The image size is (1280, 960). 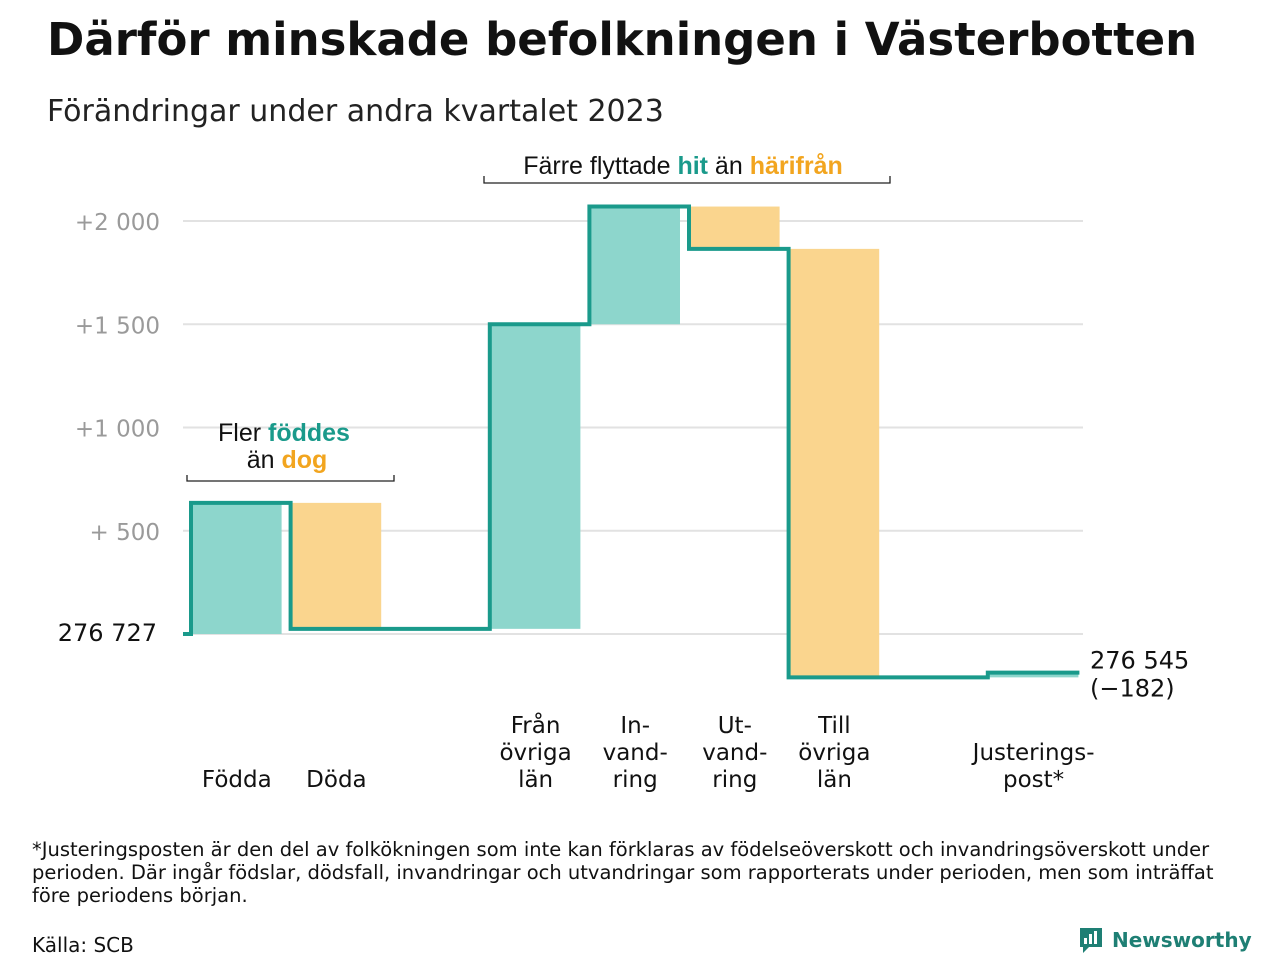 I want to click on chart-subtitle: Förändringar under andra kvartalet 2023, so click(x=355, y=111).